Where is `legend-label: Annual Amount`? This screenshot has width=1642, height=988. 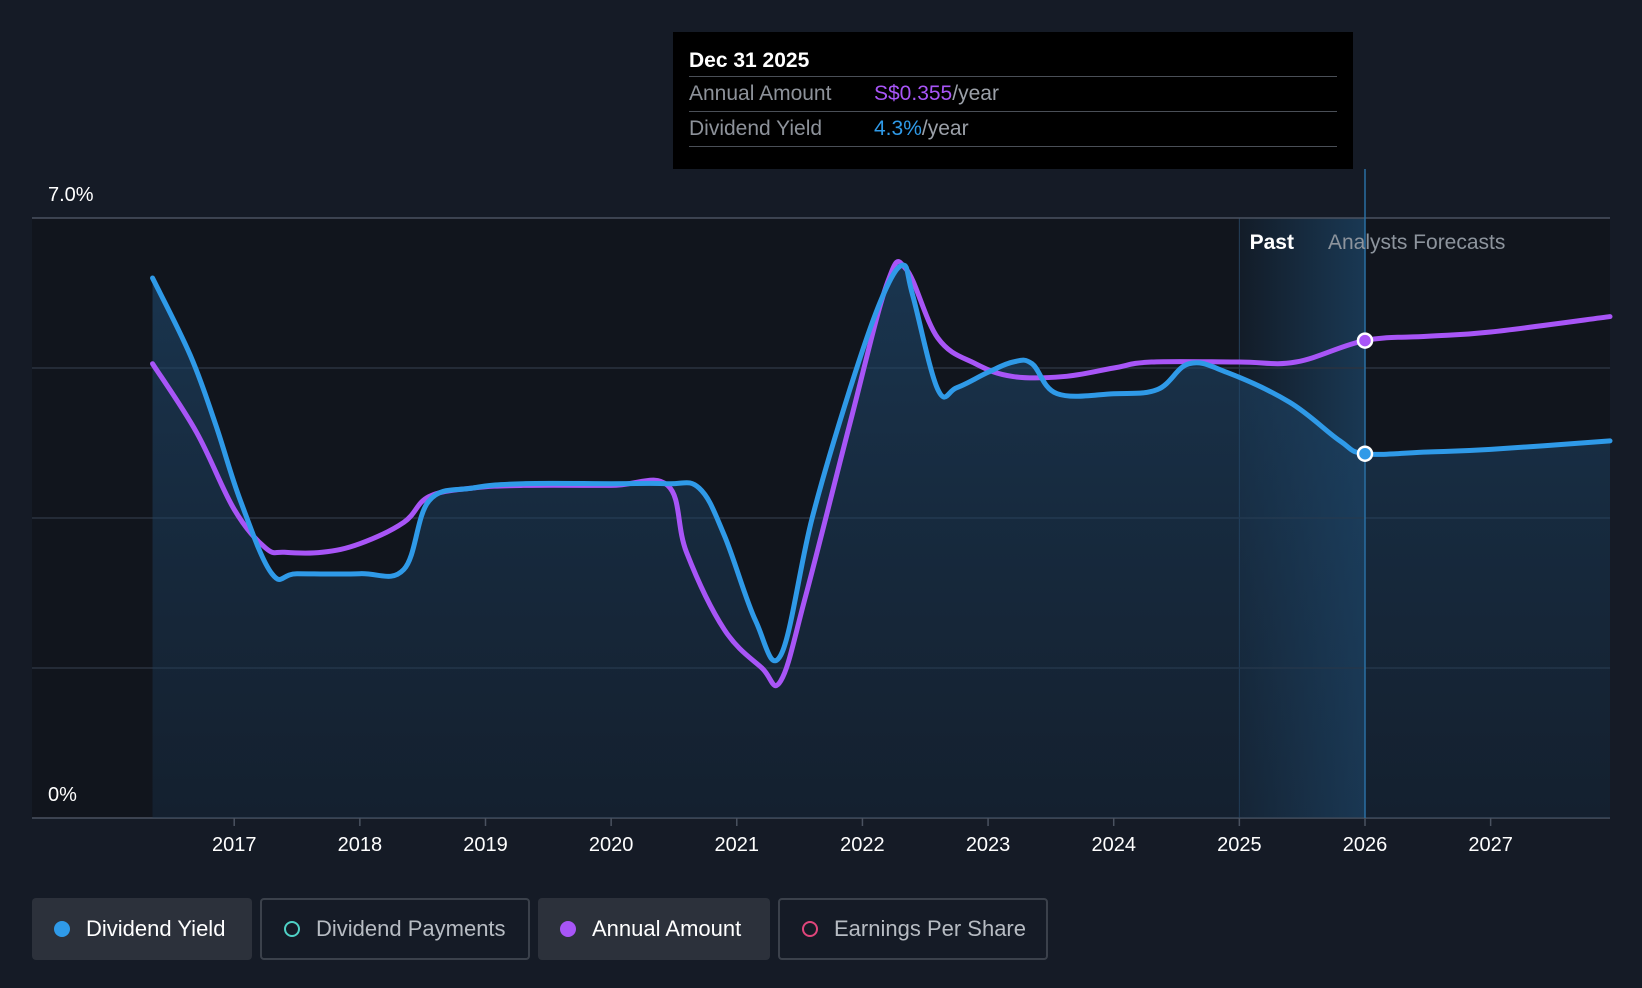
legend-label: Annual Amount is located at coordinates (667, 928).